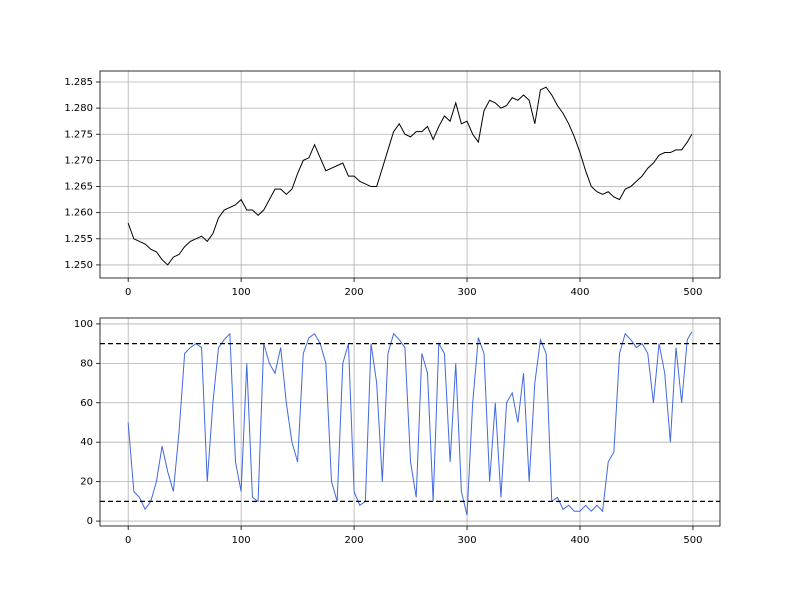  What do you see at coordinates (78, 239) in the screenshot?
I see `y-tick-label: 1.255` at bounding box center [78, 239].